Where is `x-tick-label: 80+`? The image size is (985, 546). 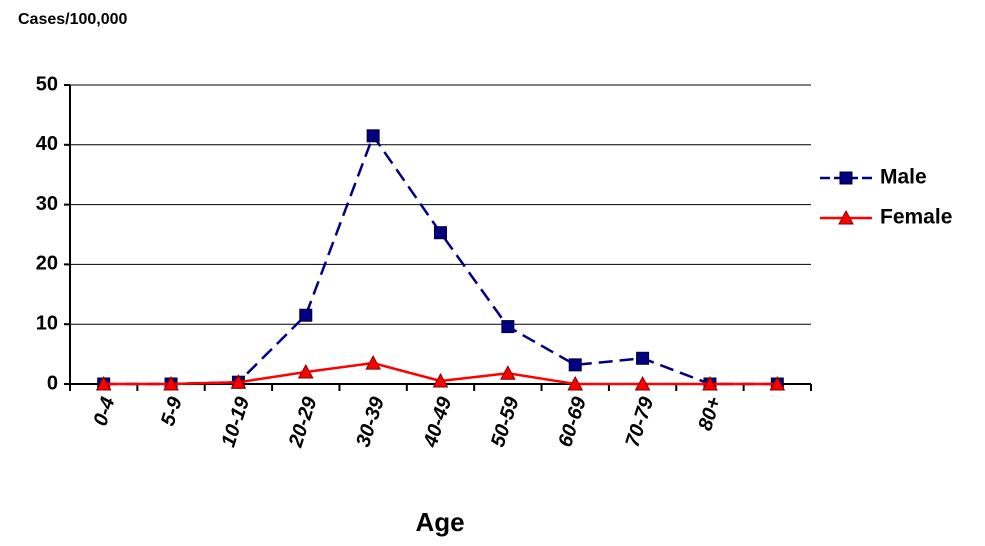 x-tick-label: 80+ is located at coordinates (710, 413).